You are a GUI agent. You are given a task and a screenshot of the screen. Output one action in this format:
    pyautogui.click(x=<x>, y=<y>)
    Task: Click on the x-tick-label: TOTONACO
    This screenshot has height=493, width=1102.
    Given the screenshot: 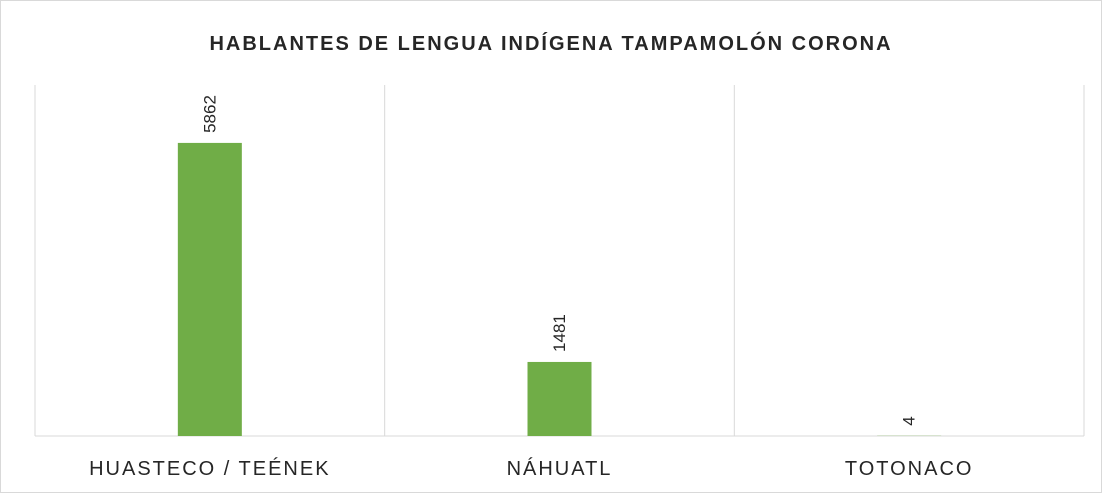 What is the action you would take?
    pyautogui.click(x=909, y=469)
    